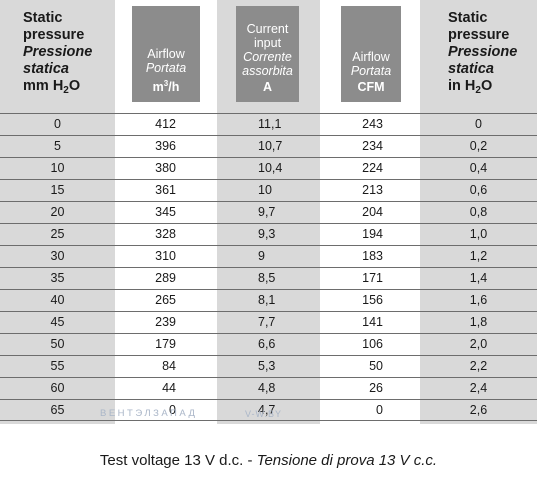  Describe the element at coordinates (372, 300) in the screenshot. I see `cell-airflow-cfm: 156` at that location.